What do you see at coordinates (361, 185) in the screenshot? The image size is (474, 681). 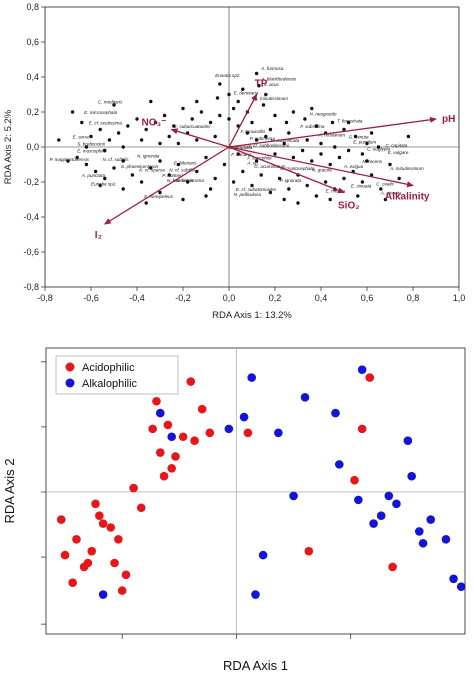 I see `species-label: E. sinuata` at bounding box center [361, 185].